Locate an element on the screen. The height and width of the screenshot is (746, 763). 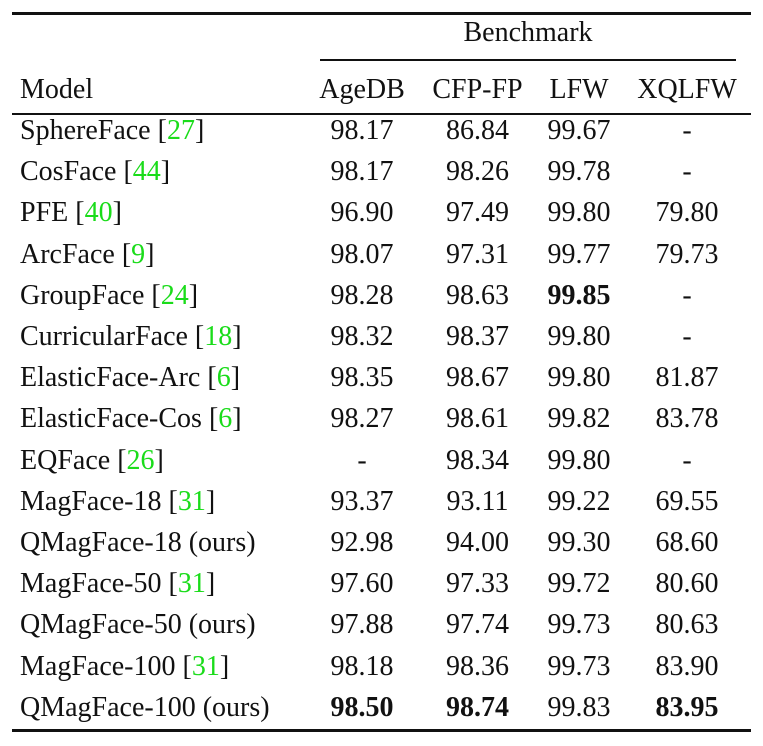
value-cell-agedb: 96.90 is located at coordinates (362, 213).